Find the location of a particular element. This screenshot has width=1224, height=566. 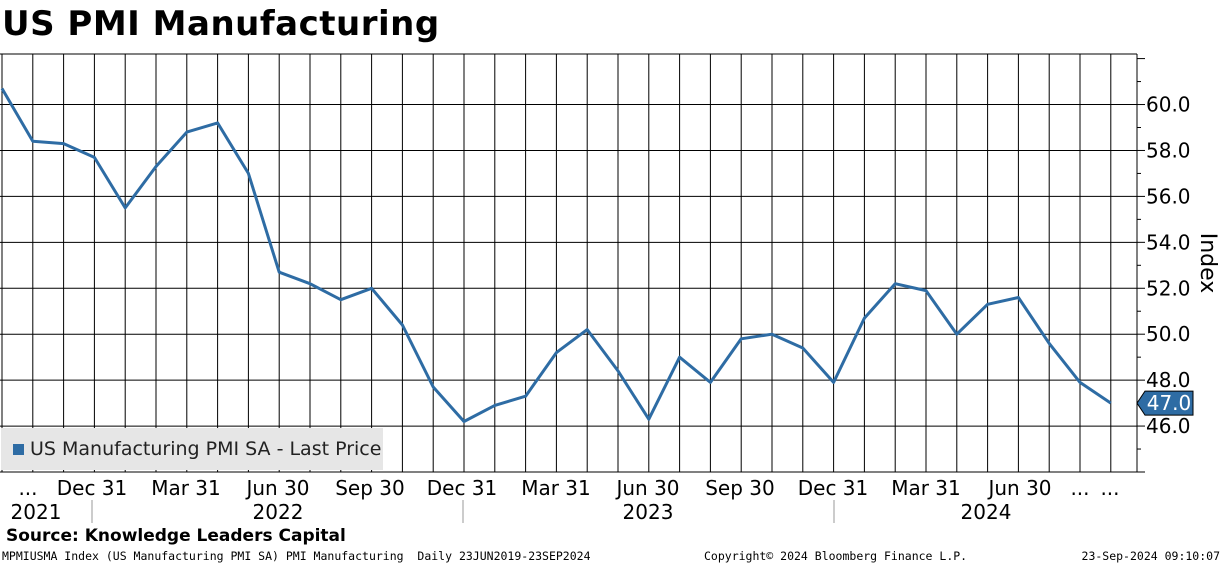

y-tick-label: 46.0 is located at coordinates (1168, 426).